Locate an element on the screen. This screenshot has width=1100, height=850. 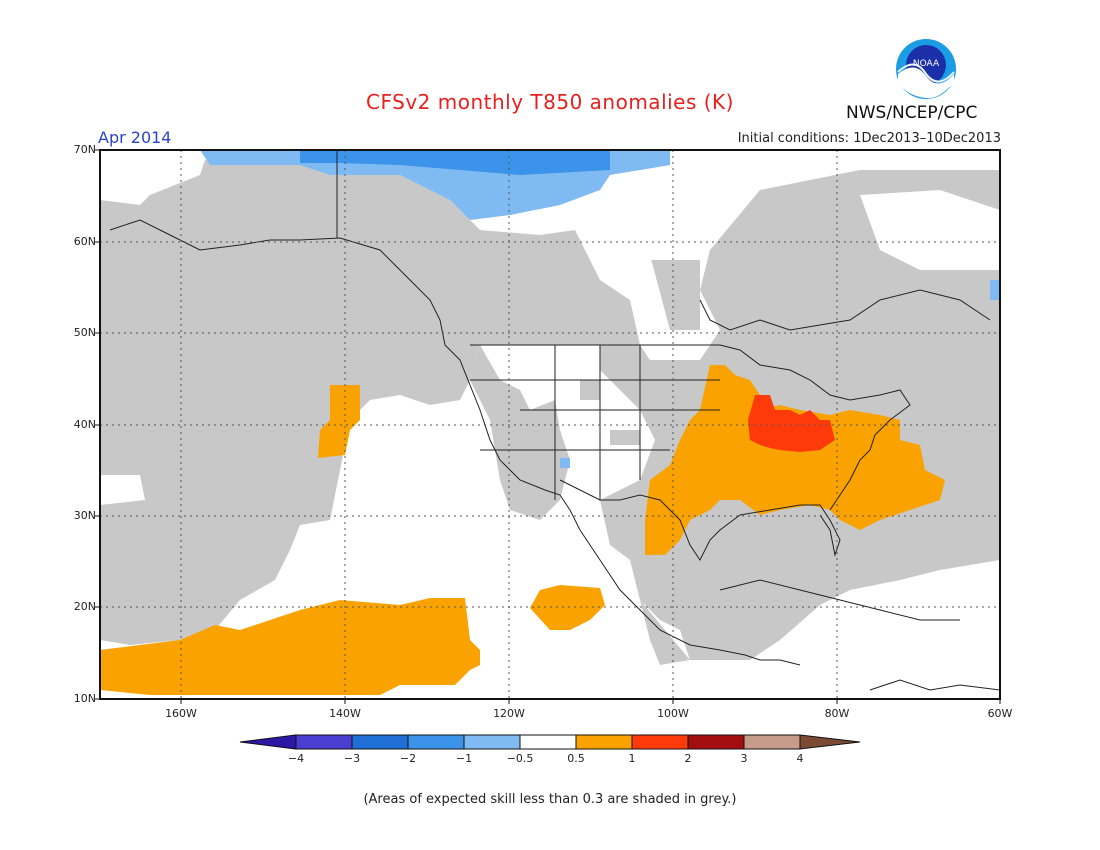
colorbar-label: −3 is located at coordinates (352, 758).